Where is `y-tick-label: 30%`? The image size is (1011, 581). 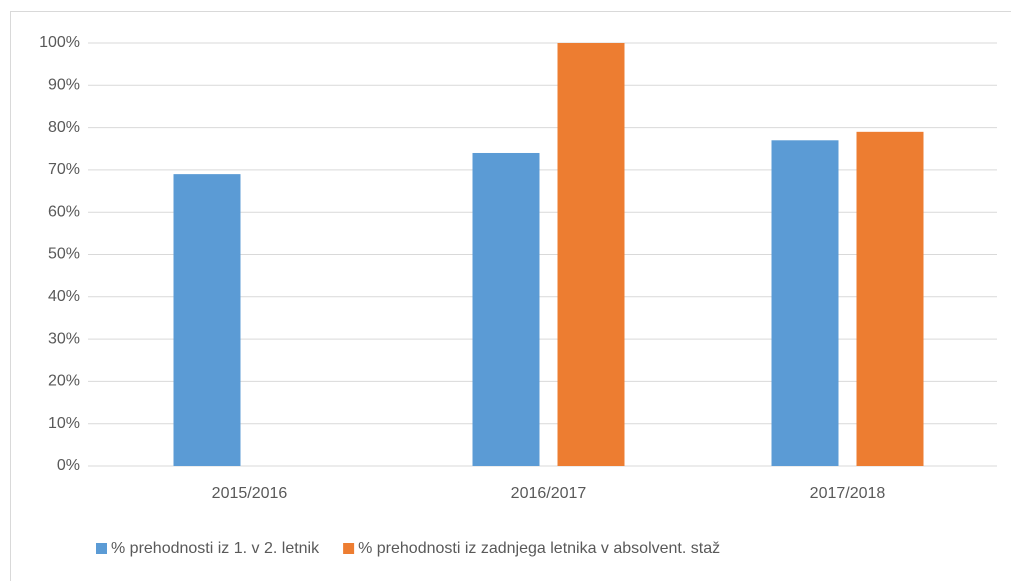 y-tick-label: 30% is located at coordinates (64, 338).